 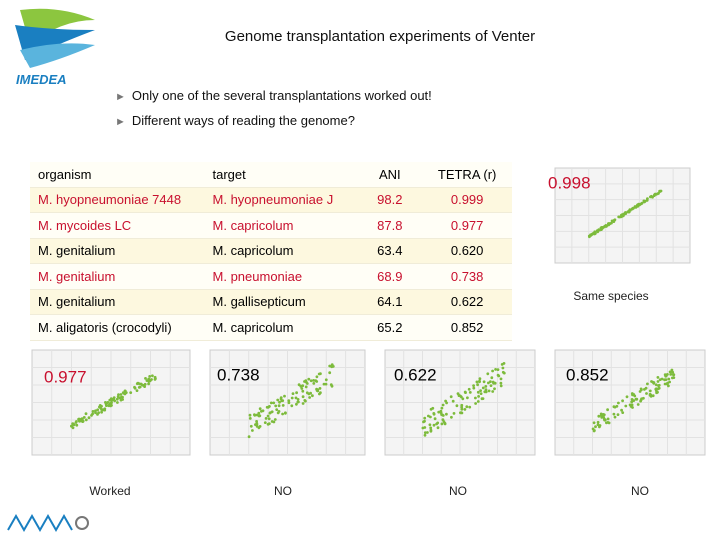 I want to click on plot-caption: NO, so click(x=458, y=491).